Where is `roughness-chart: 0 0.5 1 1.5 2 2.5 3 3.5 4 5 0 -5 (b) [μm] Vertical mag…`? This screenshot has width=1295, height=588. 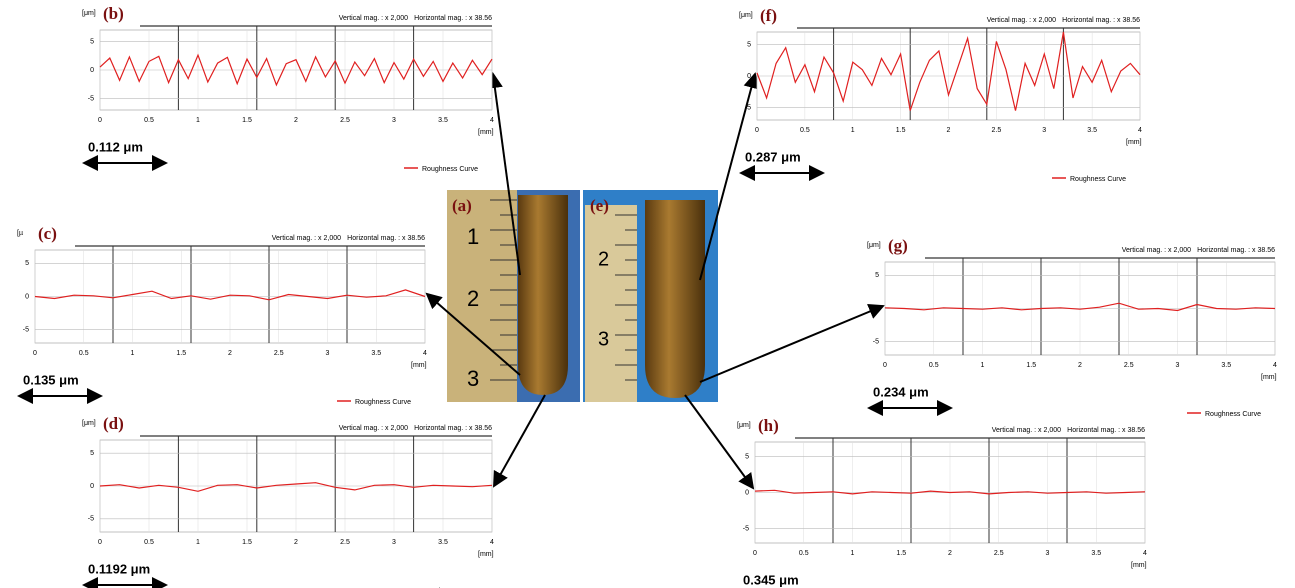
roughness-chart: 0 0.5 1 1.5 2 2.5 3 3.5 4 5 0 -5 (b) [μm] Vertical mag… is located at coordinates (288, 88).